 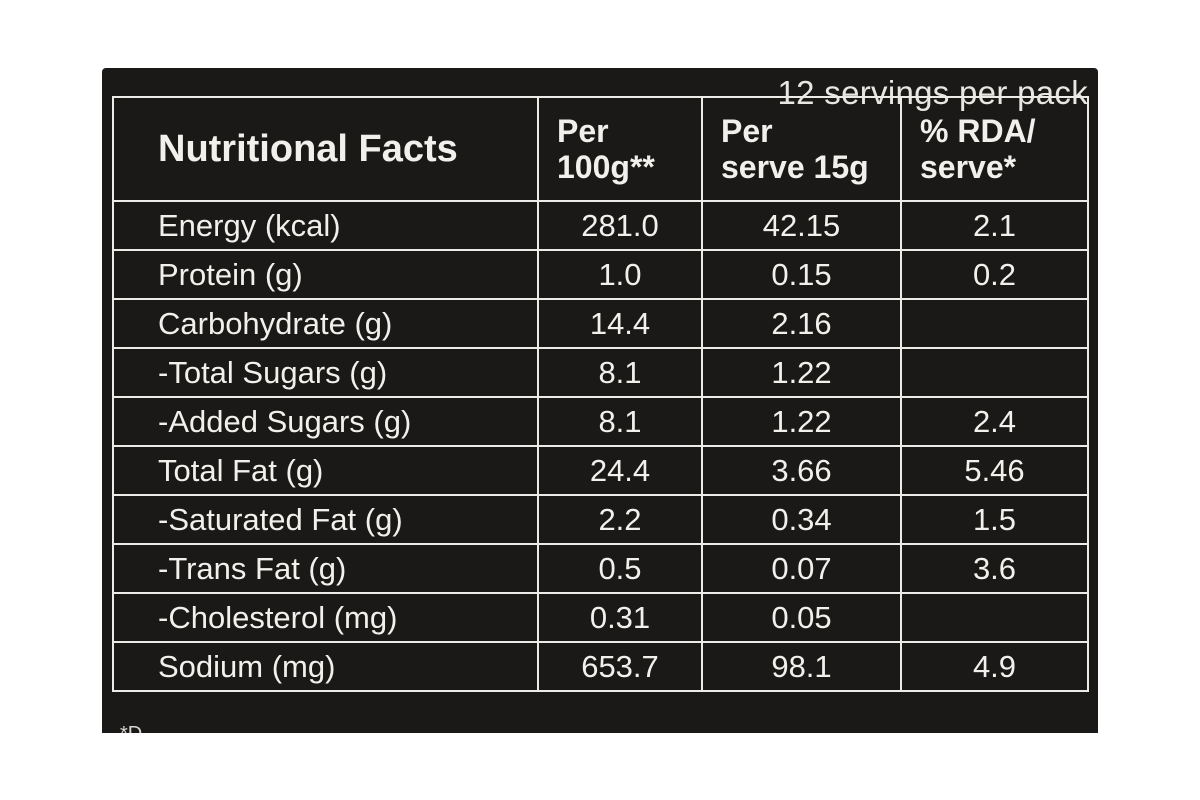 I want to click on table-row: -Cholesterol (mg) 0.31 0.05, so click(x=600, y=617).